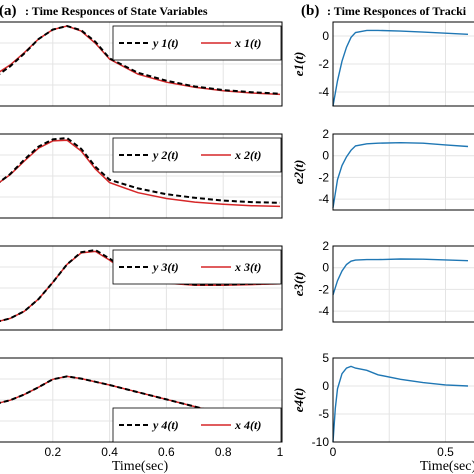 The image size is (474, 474). I want to click on y-axis-label: e1(t), so click(298, 64).